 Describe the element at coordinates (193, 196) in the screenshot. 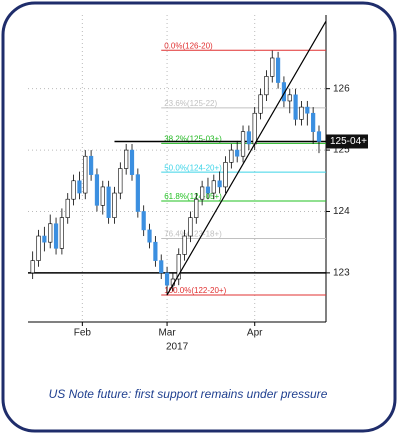

I see `fib-label: 61.8%(124-05+)` at that location.